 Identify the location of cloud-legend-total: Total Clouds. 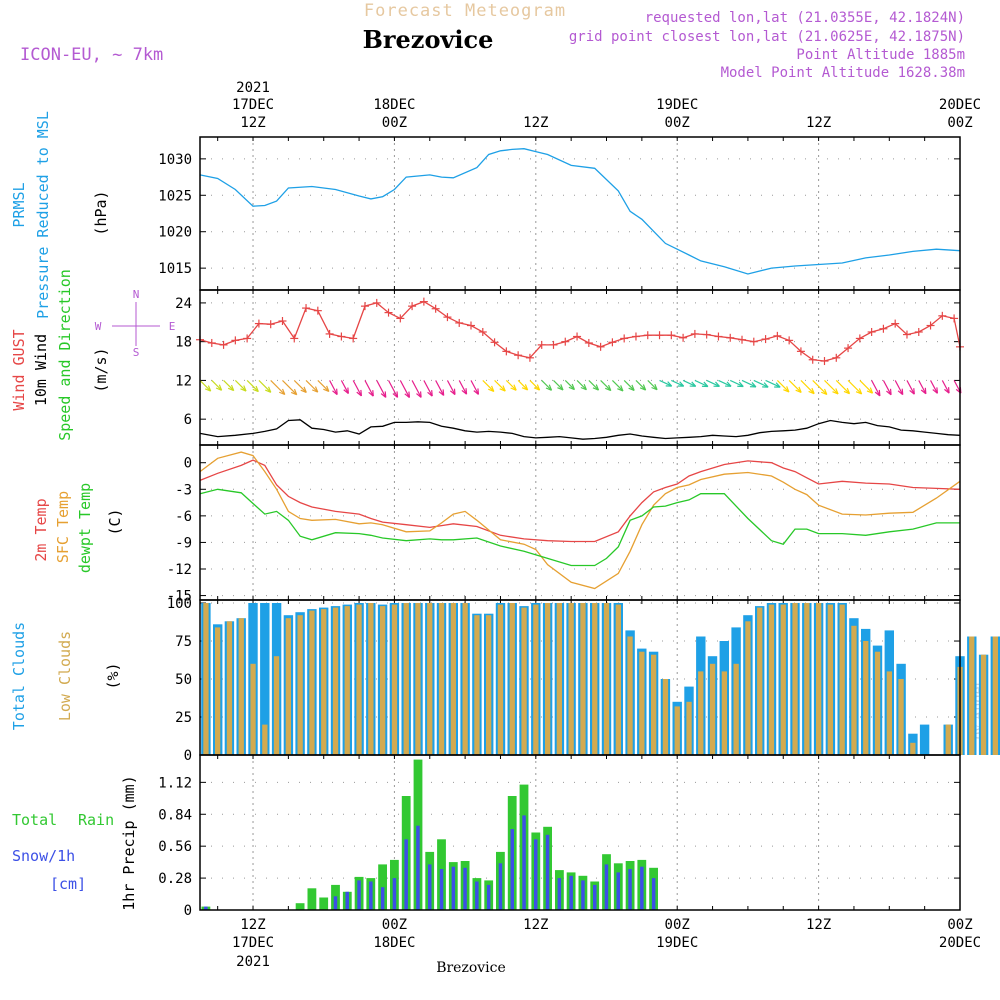
(19, 676).